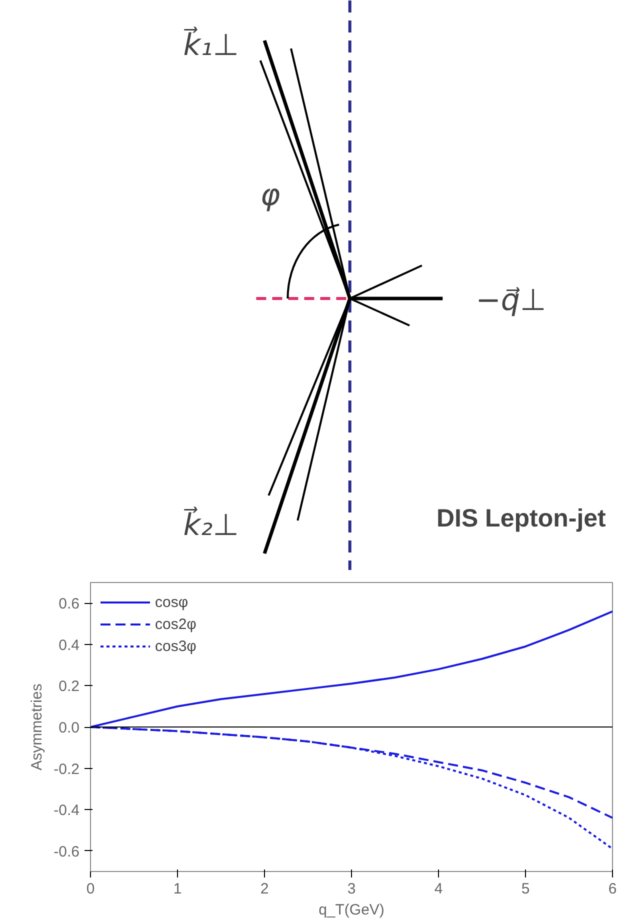  Describe the element at coordinates (177, 889) in the screenshot. I see `x-tick-label: 1` at that location.